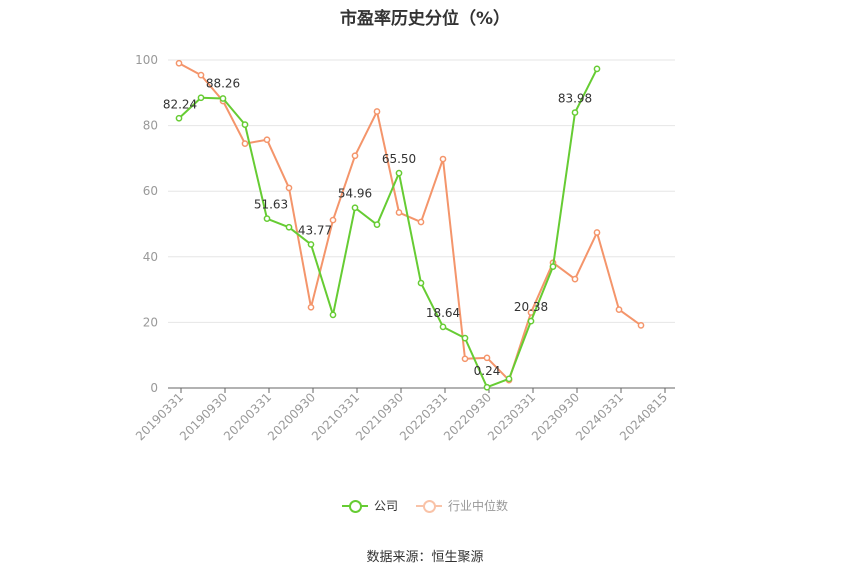  Describe the element at coordinates (271, 205) in the screenshot. I see `data-label-company: 51.63` at that location.